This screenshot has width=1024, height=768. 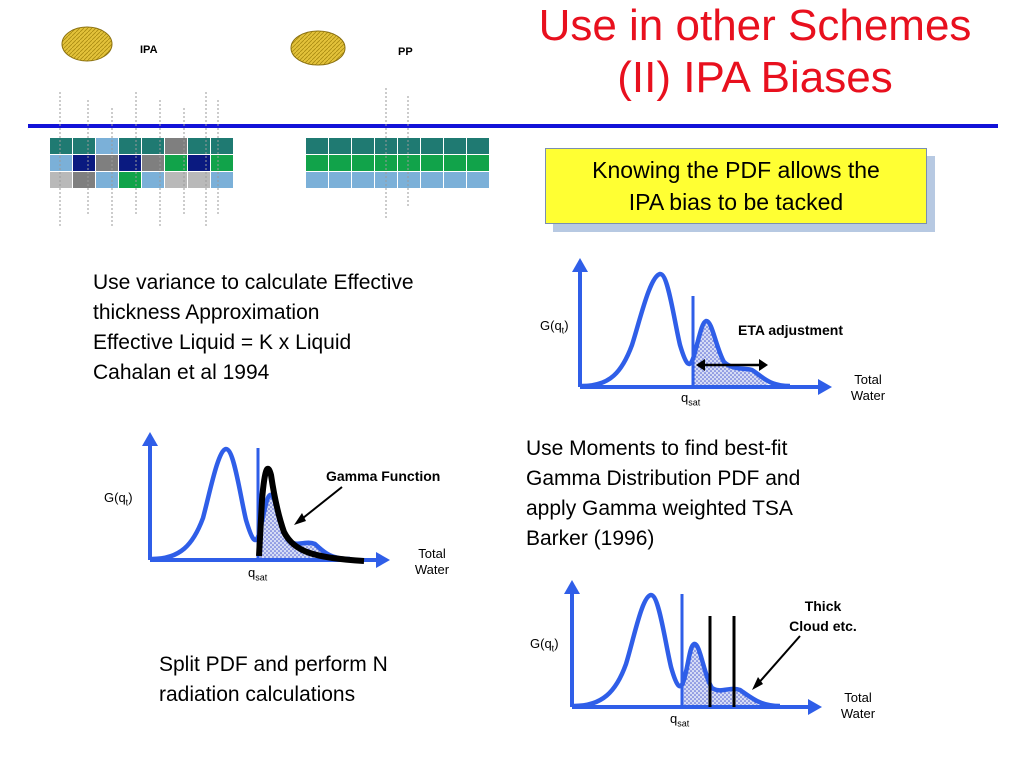 I want to click on pp-radiation-arrows, so click(x=397, y=153).